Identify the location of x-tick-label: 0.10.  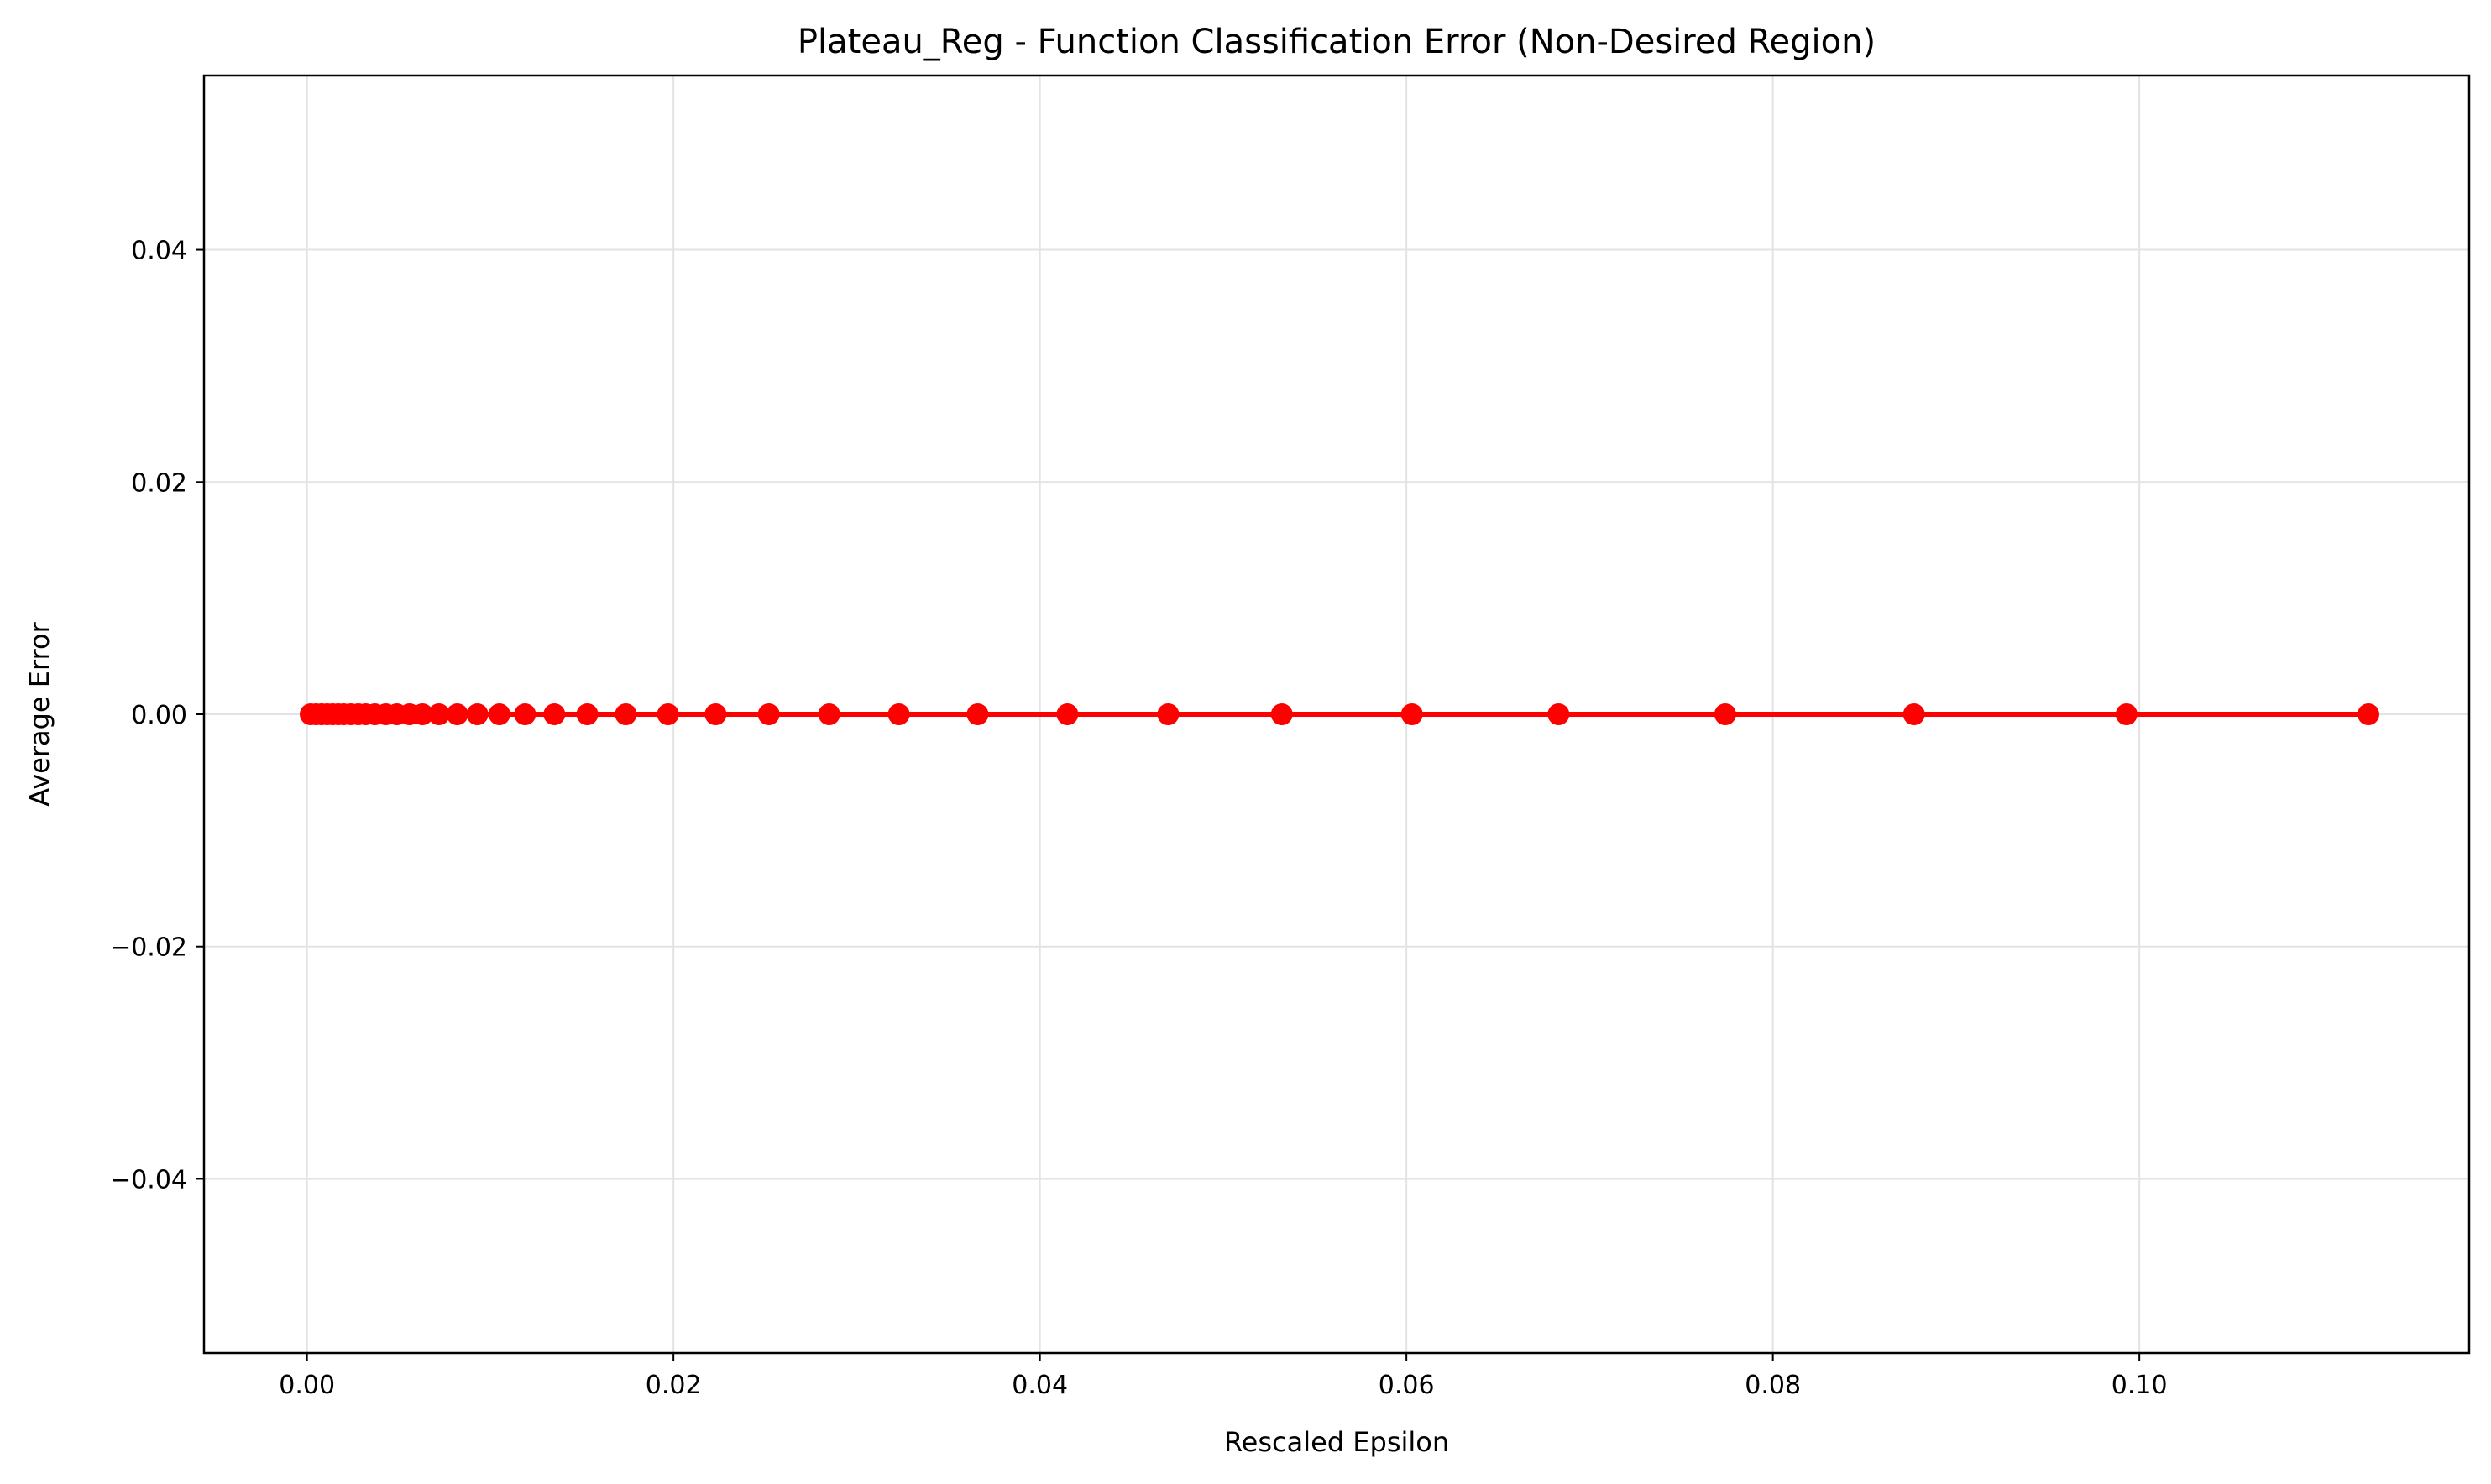
(2140, 1385).